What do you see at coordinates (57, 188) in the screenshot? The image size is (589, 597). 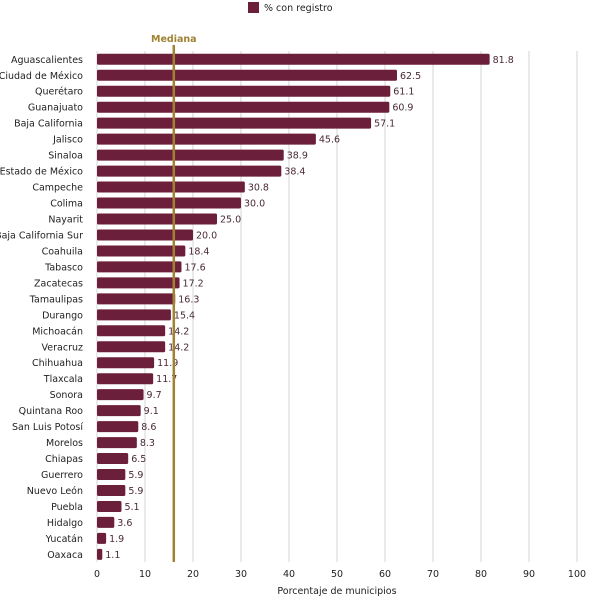 I see `category-label-campeche: Campeche` at bounding box center [57, 188].